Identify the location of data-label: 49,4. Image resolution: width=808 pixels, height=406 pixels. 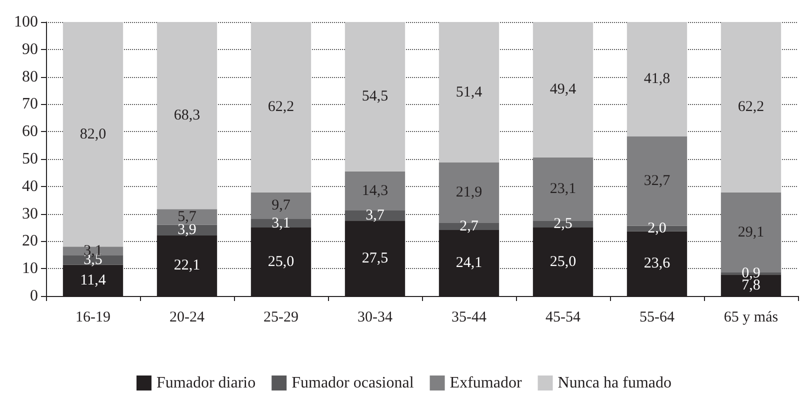
(563, 90).